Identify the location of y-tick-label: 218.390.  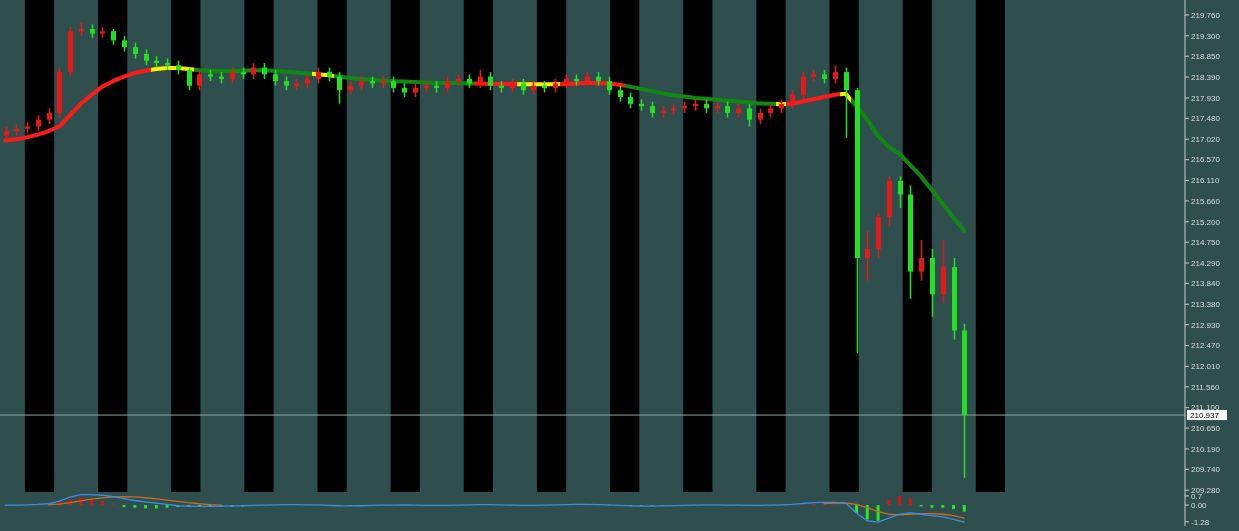
(1206, 77).